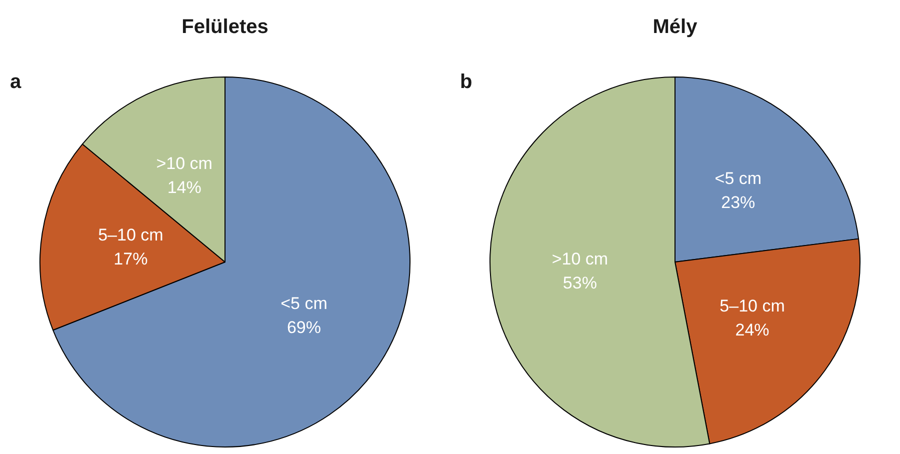  Describe the element at coordinates (303, 328) in the screenshot. I see `data-label: 69%` at that location.